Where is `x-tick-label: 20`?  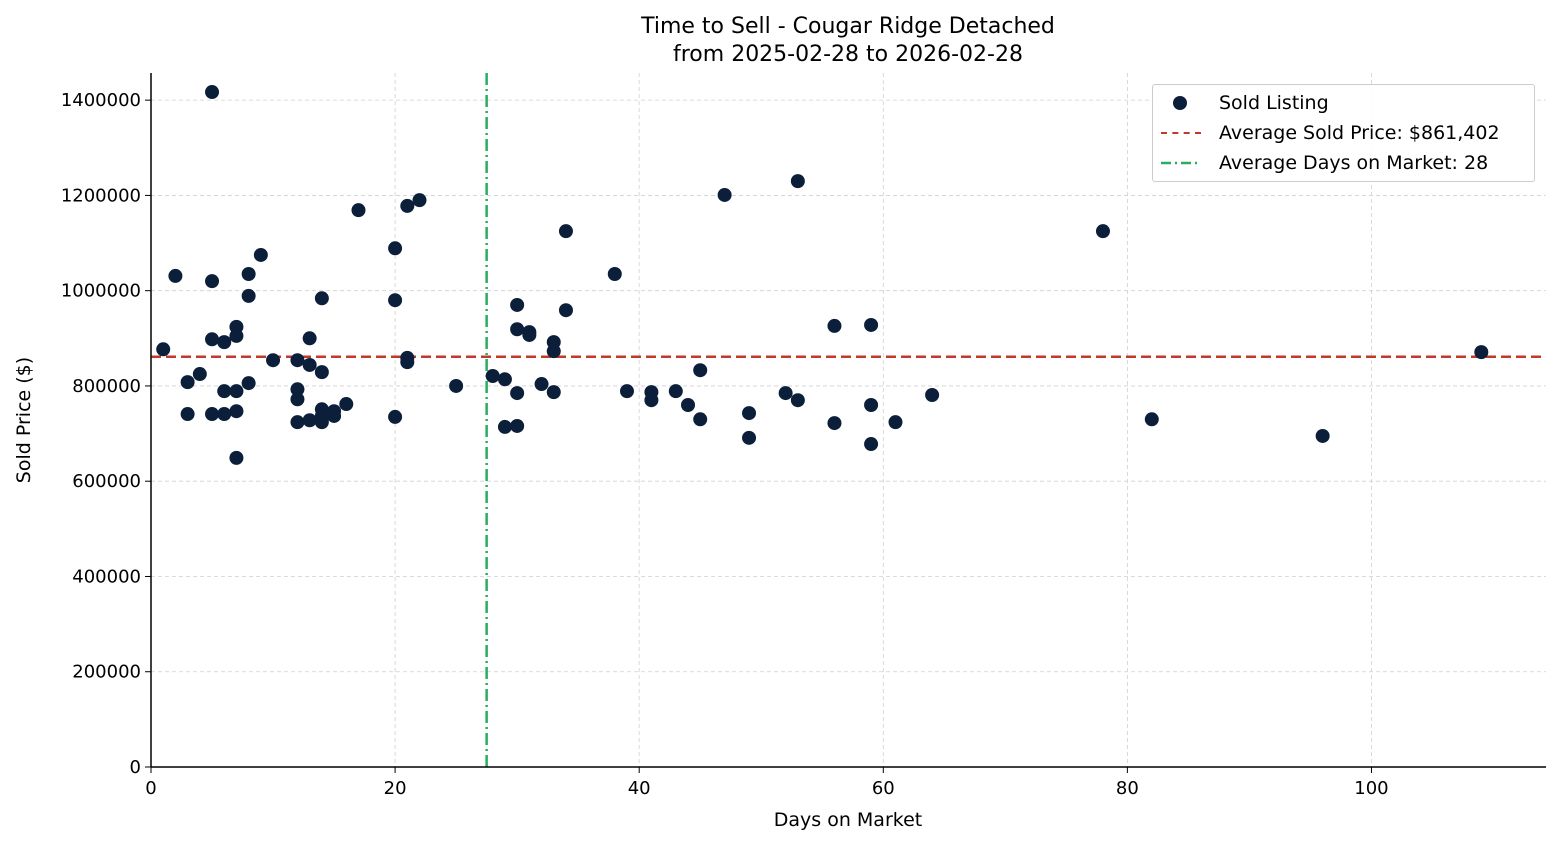 x-tick-label: 20 is located at coordinates (395, 788).